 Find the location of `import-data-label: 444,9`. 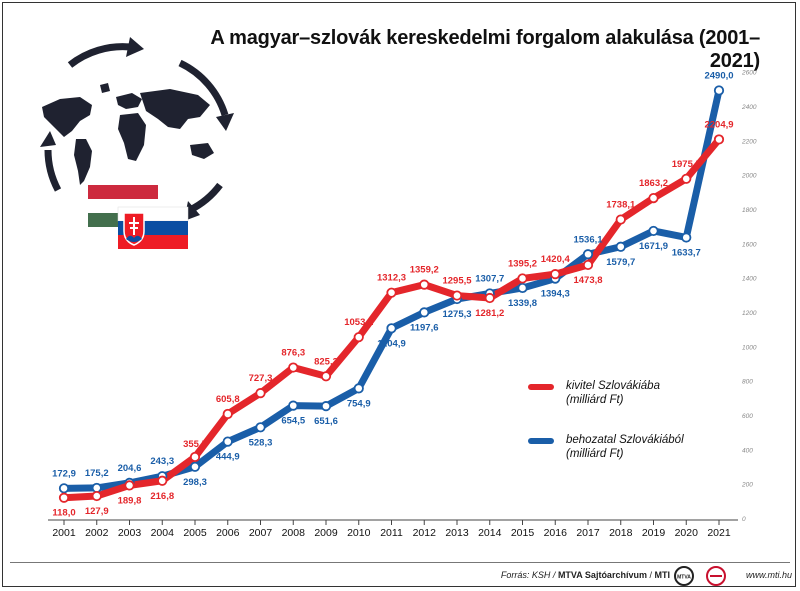

import-data-label: 444,9 is located at coordinates (228, 457).